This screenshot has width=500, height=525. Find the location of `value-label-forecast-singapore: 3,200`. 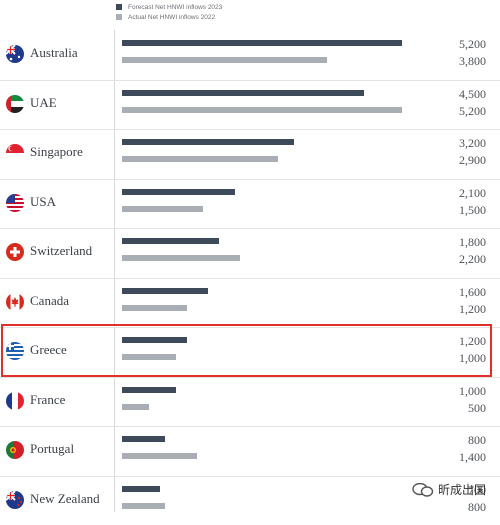

value-label-forecast-singapore: 3,200 is located at coordinates (472, 143).